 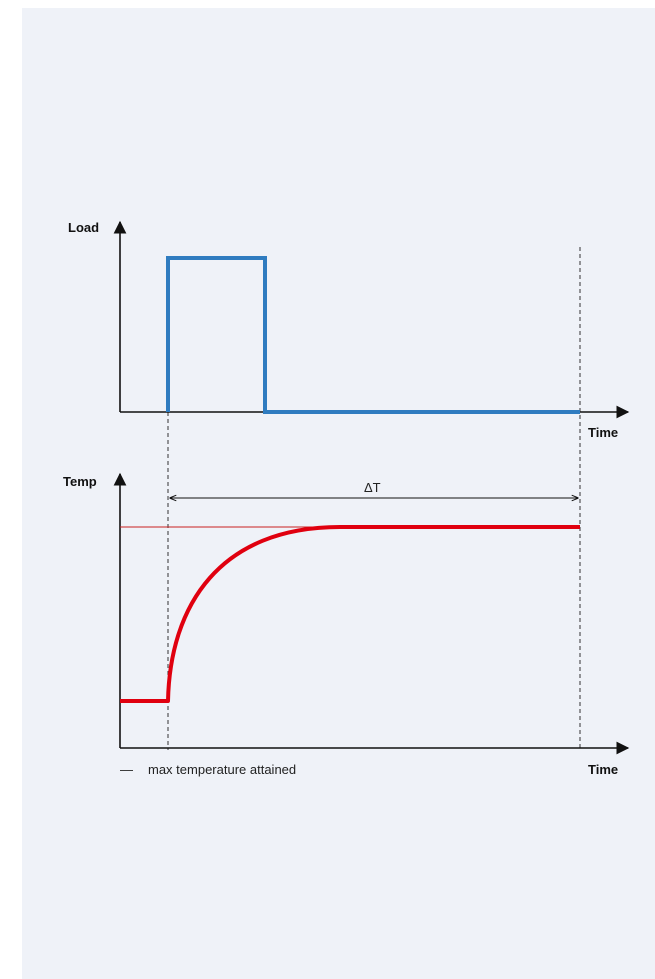 What do you see at coordinates (373, 335) in the screenshot?
I see `load-pulse-line` at bounding box center [373, 335].